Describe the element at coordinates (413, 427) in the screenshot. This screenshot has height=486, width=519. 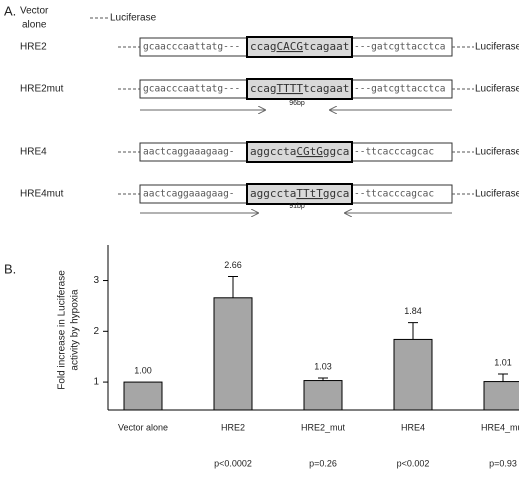
I see `x-tick-label: HRE4` at that location.